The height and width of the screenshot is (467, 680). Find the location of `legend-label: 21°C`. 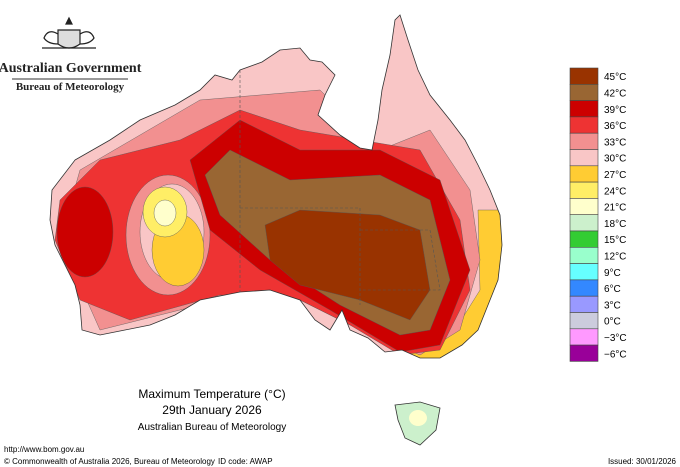

legend-label: 21°C is located at coordinates (615, 208).